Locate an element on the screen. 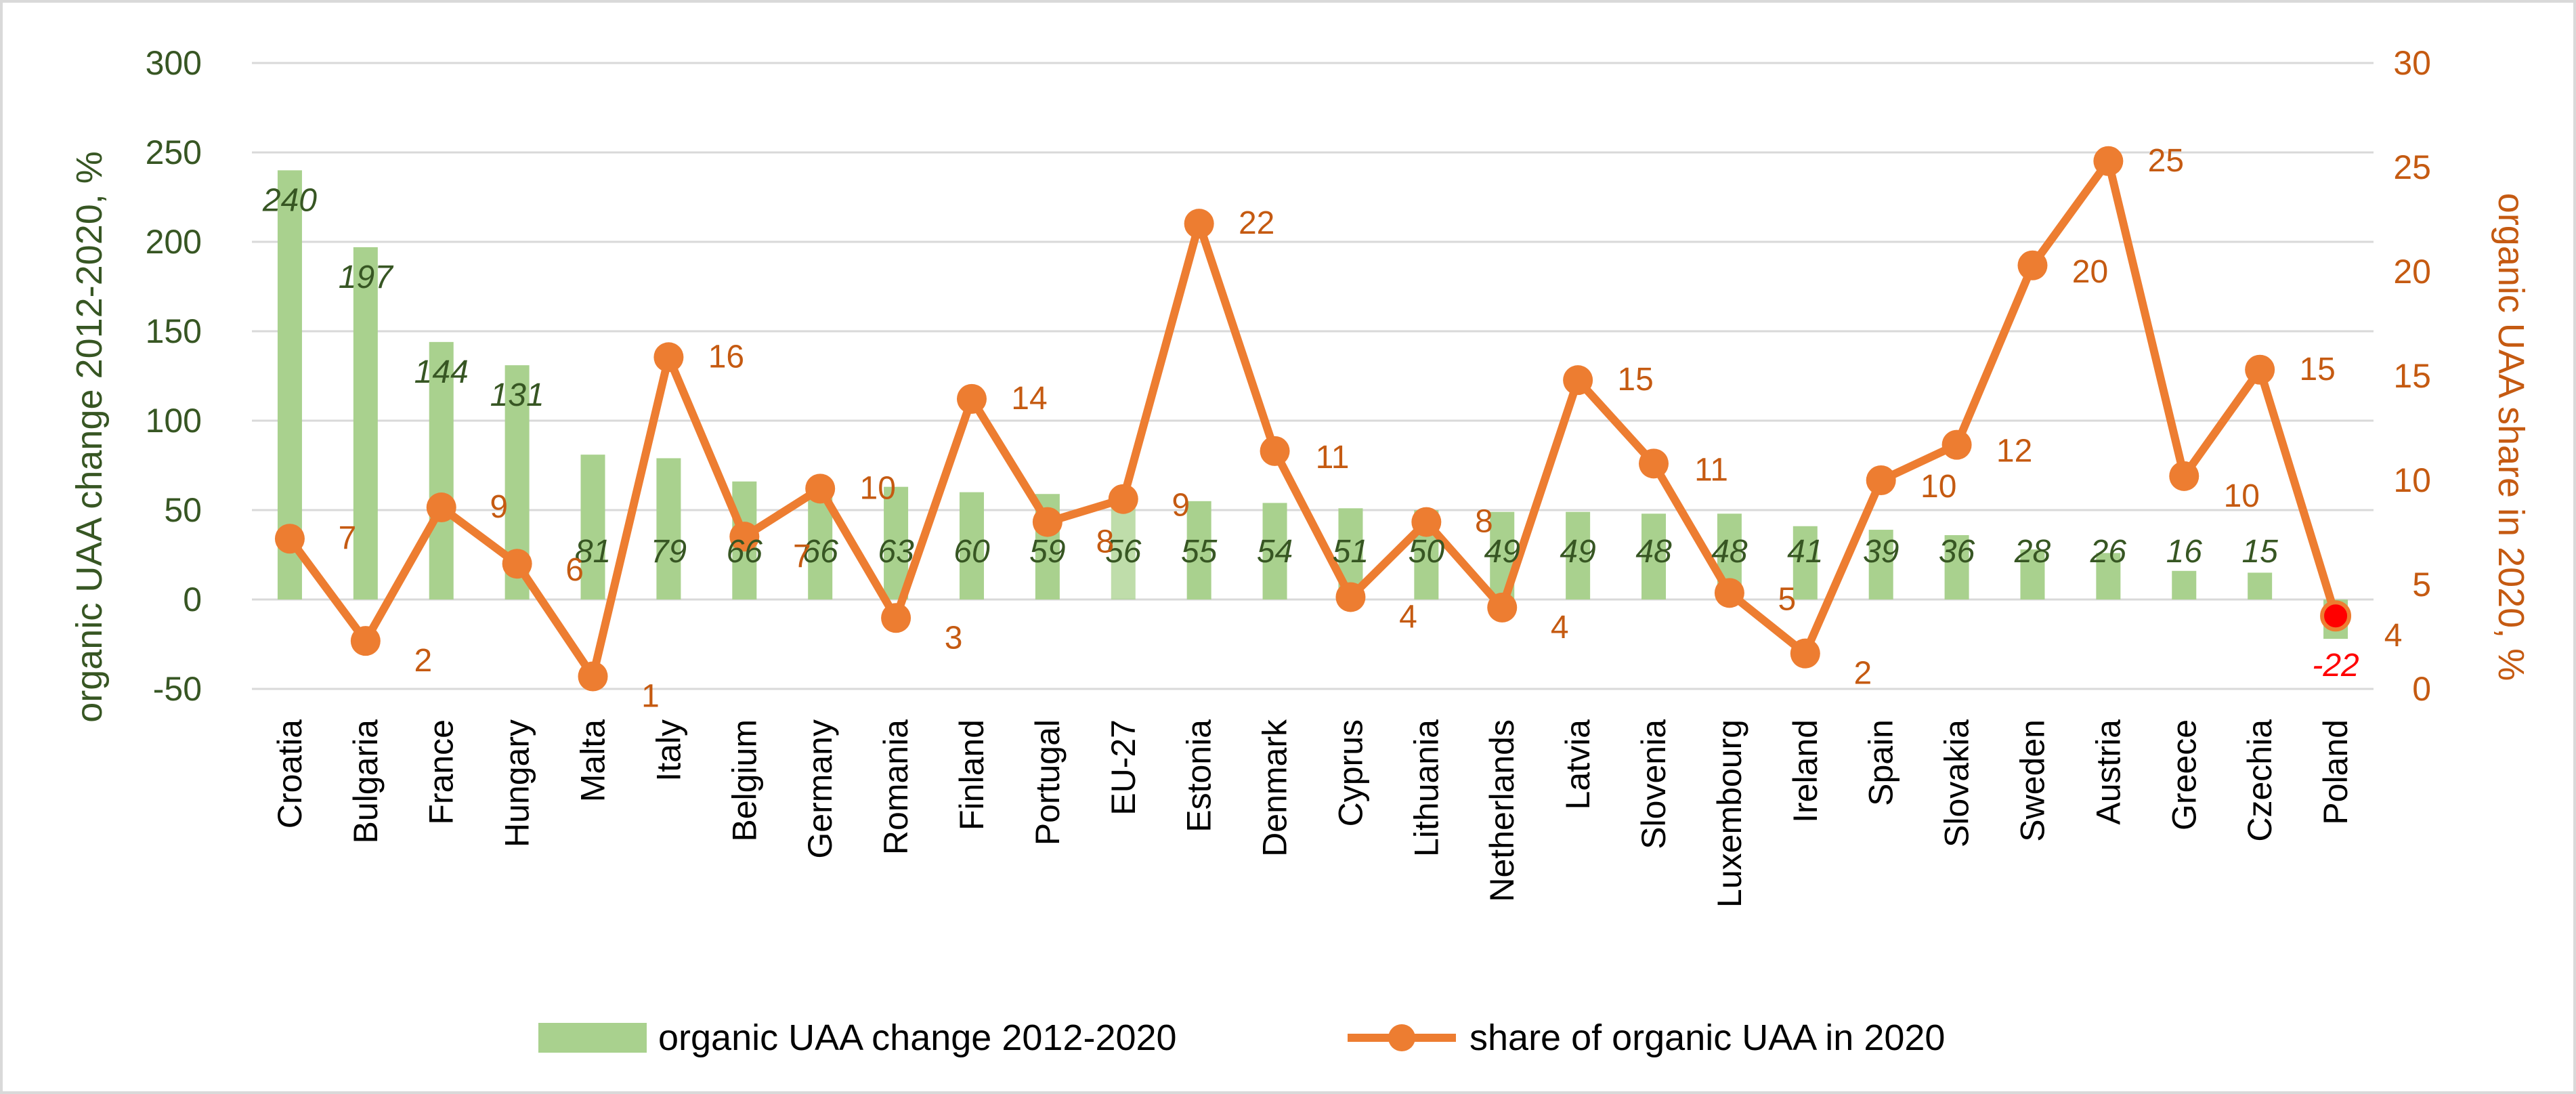 The width and height of the screenshot is (2576, 1094). category-label: France is located at coordinates (441, 772).